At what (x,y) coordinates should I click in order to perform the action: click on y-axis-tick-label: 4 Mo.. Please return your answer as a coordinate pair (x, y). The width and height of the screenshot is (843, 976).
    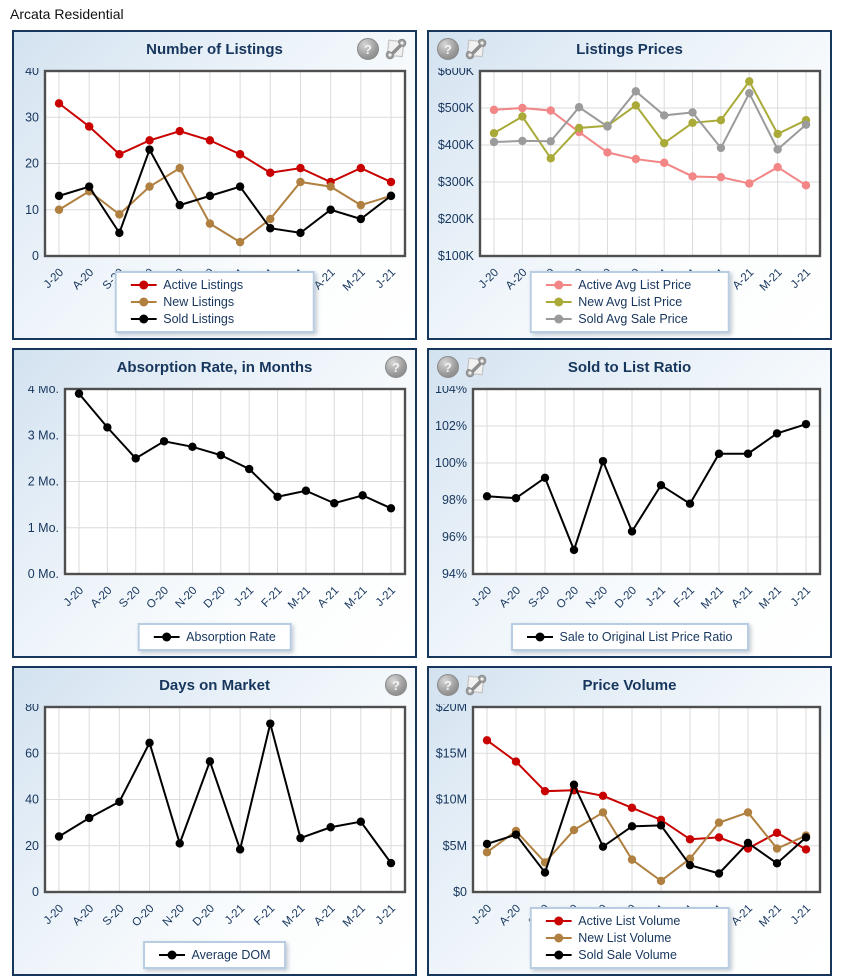
    Looking at the image, I should click on (43, 391).